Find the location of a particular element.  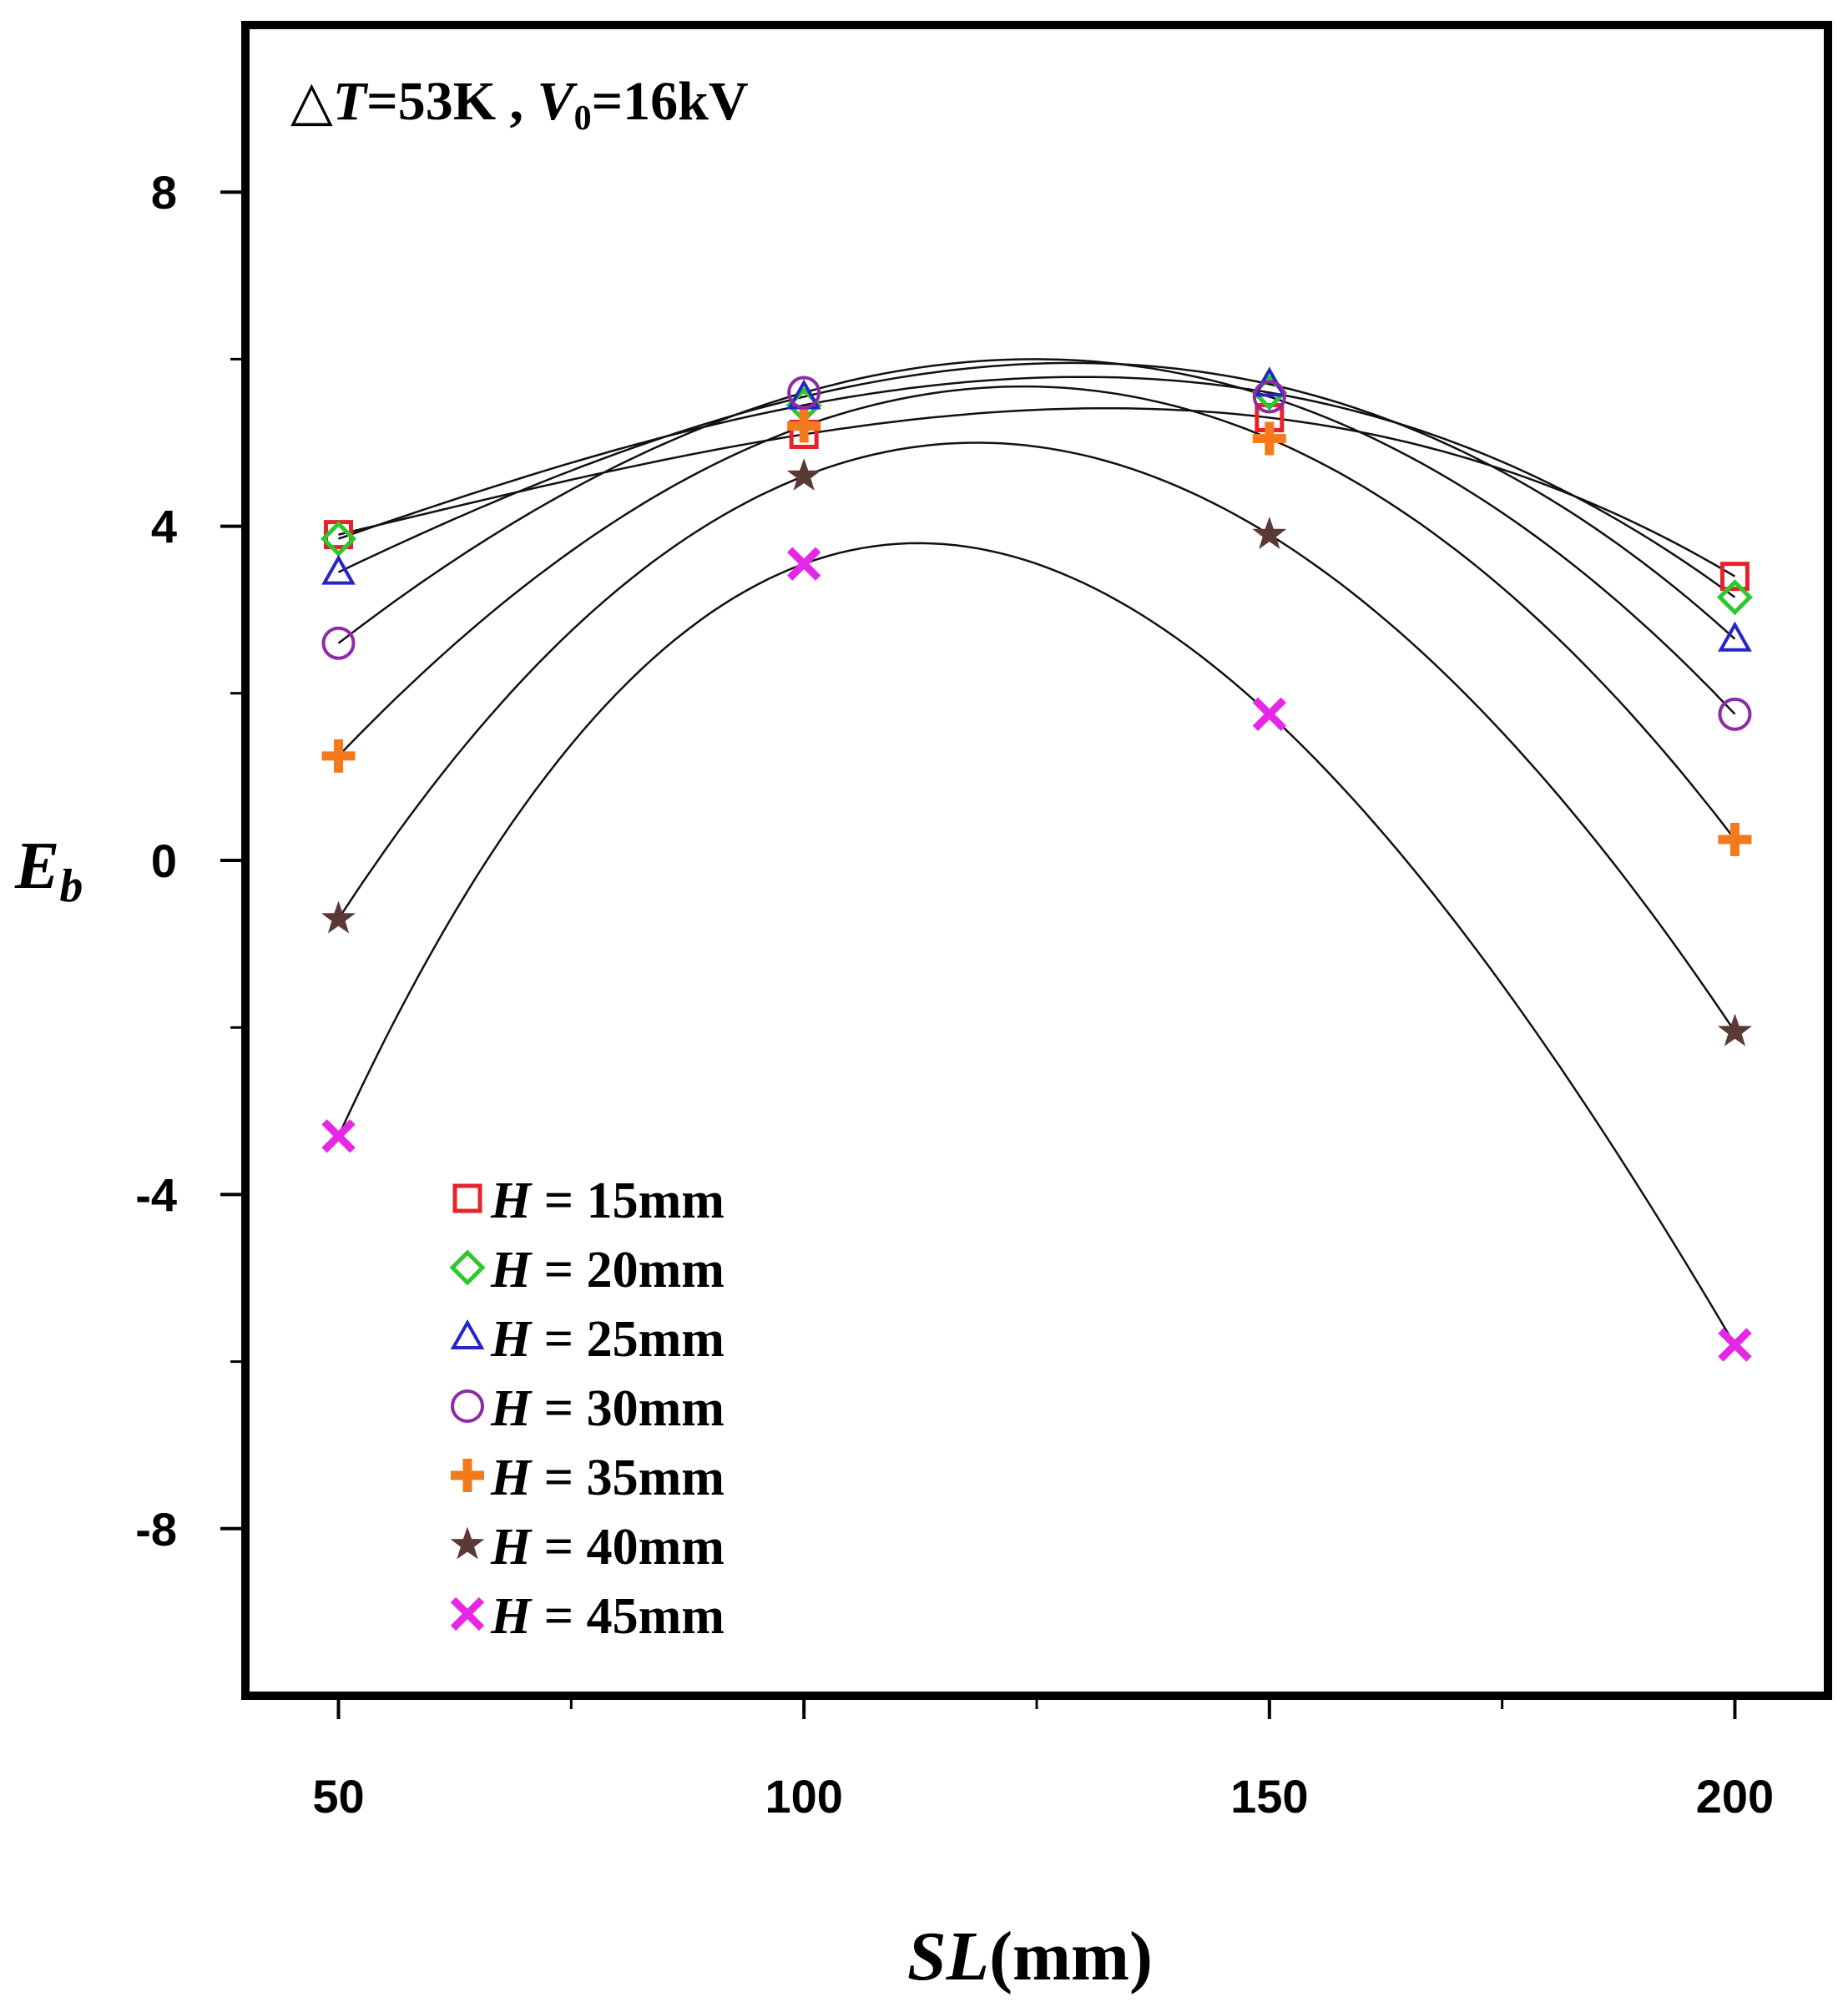

legend-label: H = 40mm is located at coordinates (607, 1547).